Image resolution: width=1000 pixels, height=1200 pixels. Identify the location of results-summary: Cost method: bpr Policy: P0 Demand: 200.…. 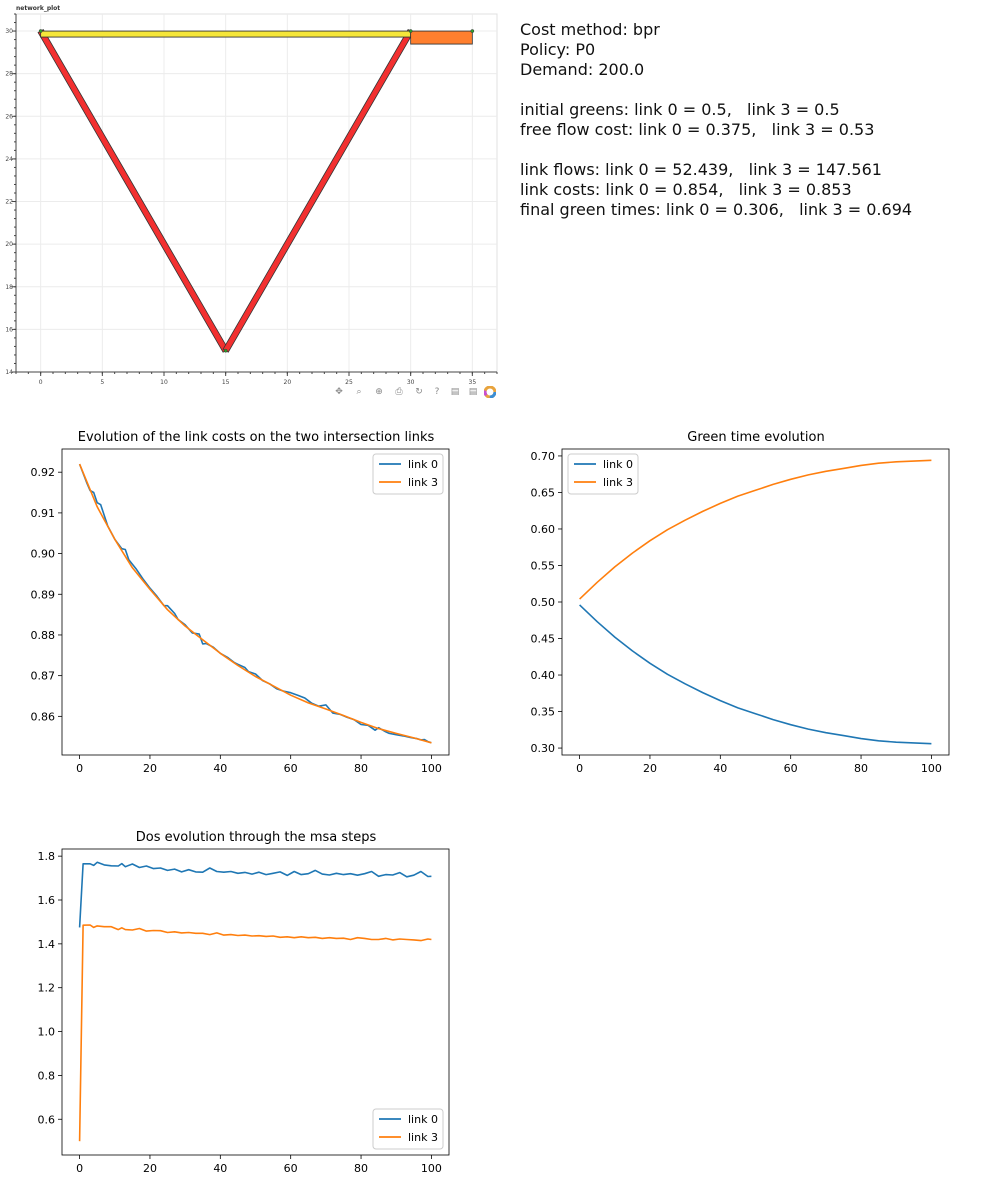
(755, 120).